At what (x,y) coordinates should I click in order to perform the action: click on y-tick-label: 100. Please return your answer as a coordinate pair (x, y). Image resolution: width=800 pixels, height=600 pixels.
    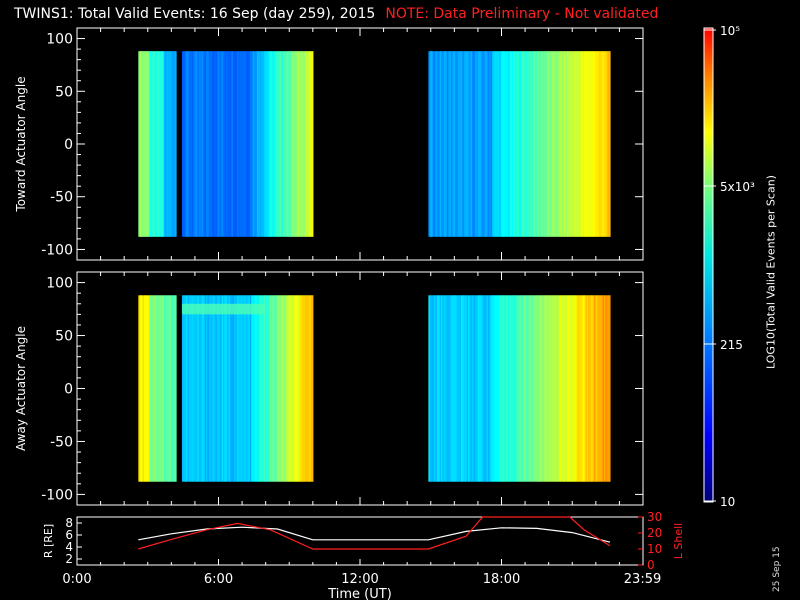
    Looking at the image, I should click on (59, 40).